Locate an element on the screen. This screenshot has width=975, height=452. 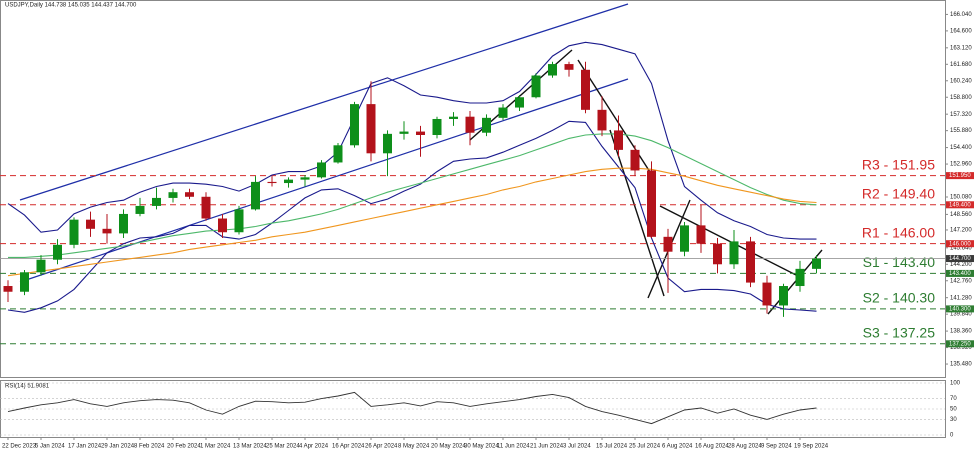
y-tick-label: 154.400 is located at coordinates (961, 148).